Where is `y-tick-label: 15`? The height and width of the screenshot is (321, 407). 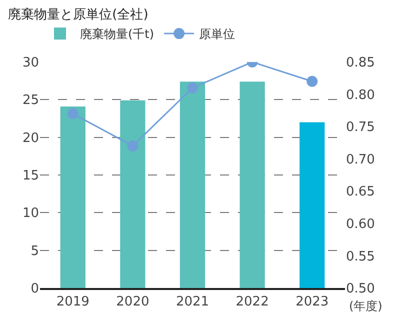
y-tick-label: 15 is located at coordinates (30, 176).